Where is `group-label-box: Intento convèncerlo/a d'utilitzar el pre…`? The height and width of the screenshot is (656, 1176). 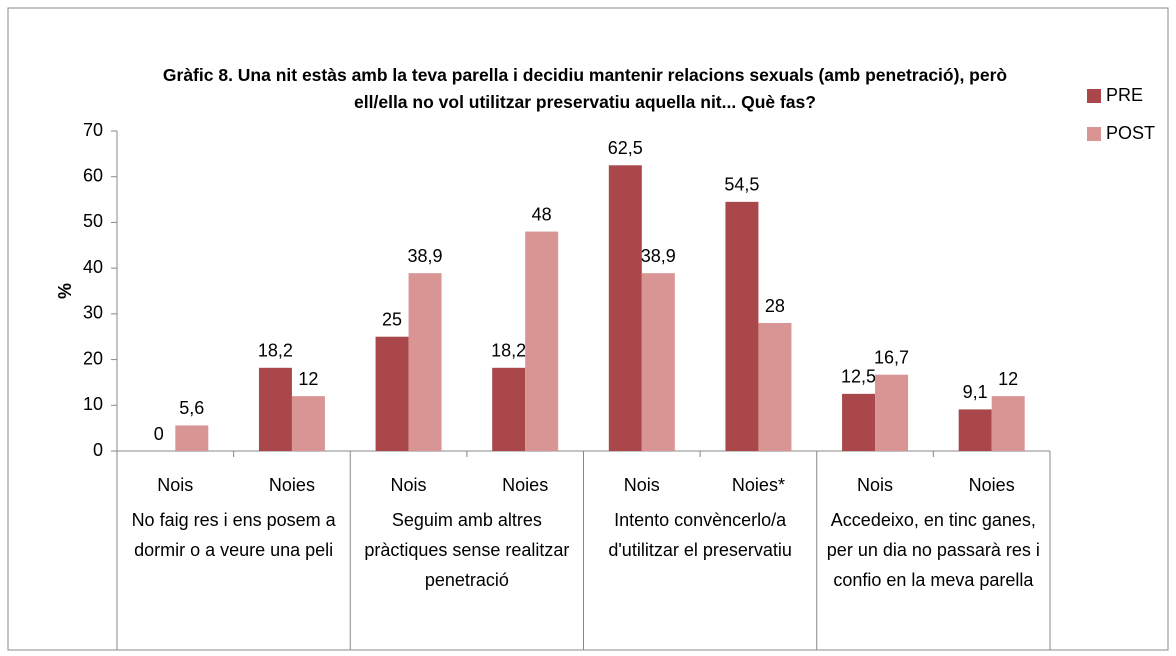
group-label-box: Intento convèncerlo/a d'utilitzar el pre… is located at coordinates (700, 535).